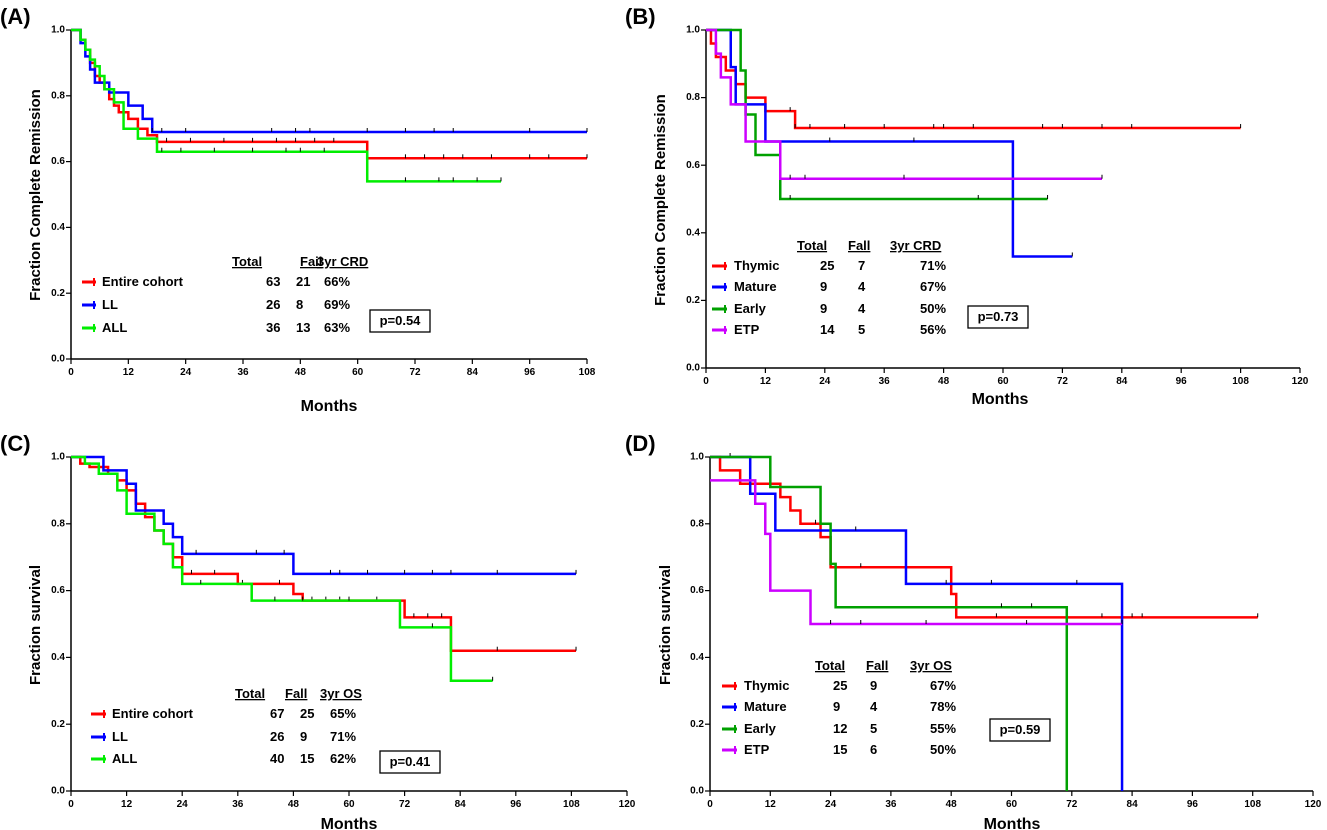 The height and width of the screenshot is (830, 1327). Describe the element at coordinates (840, 749) in the screenshot. I see `legend-total: 15` at that location.